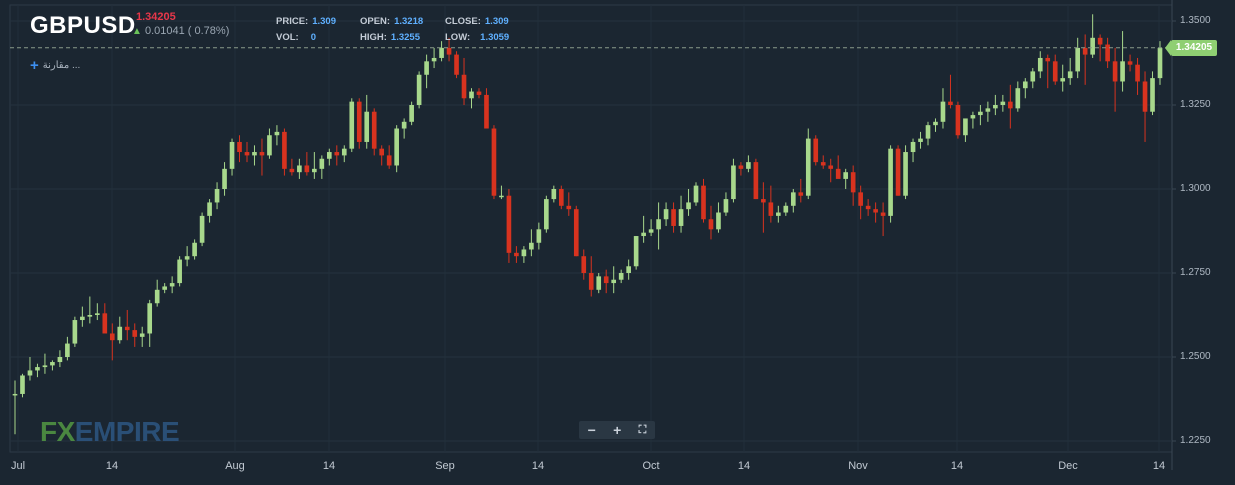  Describe the element at coordinates (591, 430) in the screenshot. I see `zoom-out-button: −` at that location.